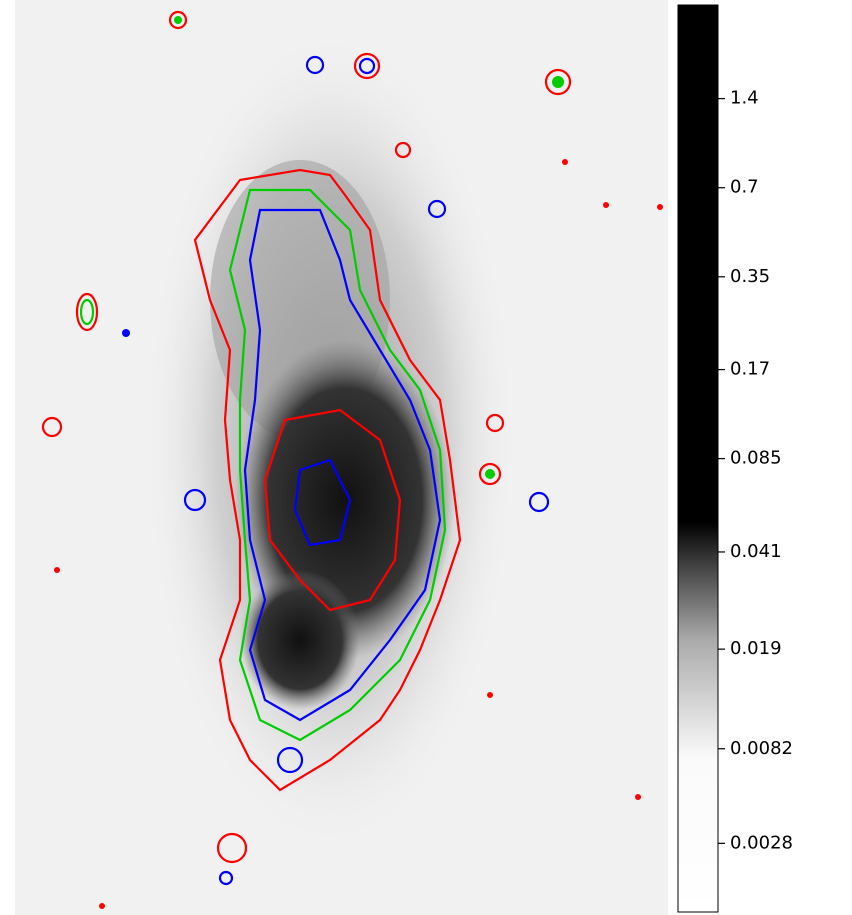  I want to click on colorbar-tick-label: 1.4, so click(744, 98).